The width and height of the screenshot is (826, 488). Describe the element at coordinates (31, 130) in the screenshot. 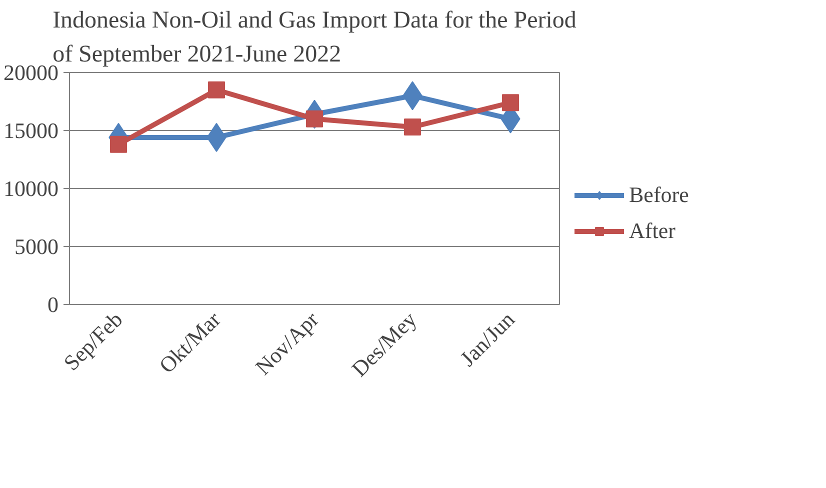

I see `y-tick-label: 15000` at that location.